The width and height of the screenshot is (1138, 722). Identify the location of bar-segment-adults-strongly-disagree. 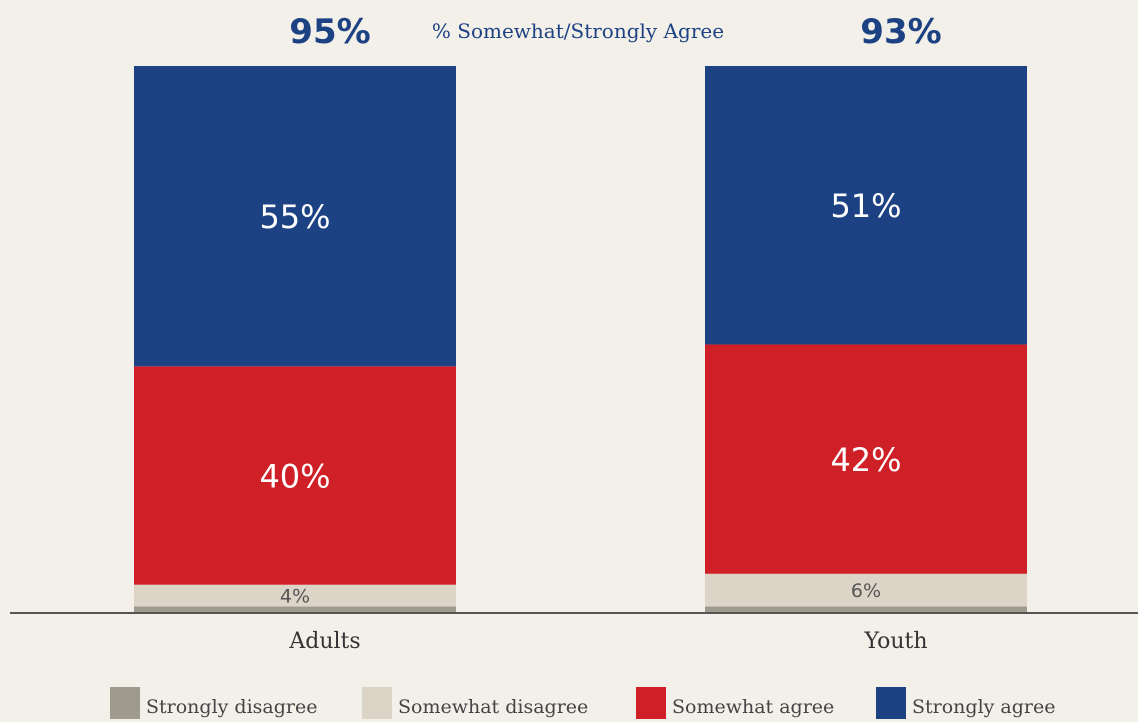
(295, 609).